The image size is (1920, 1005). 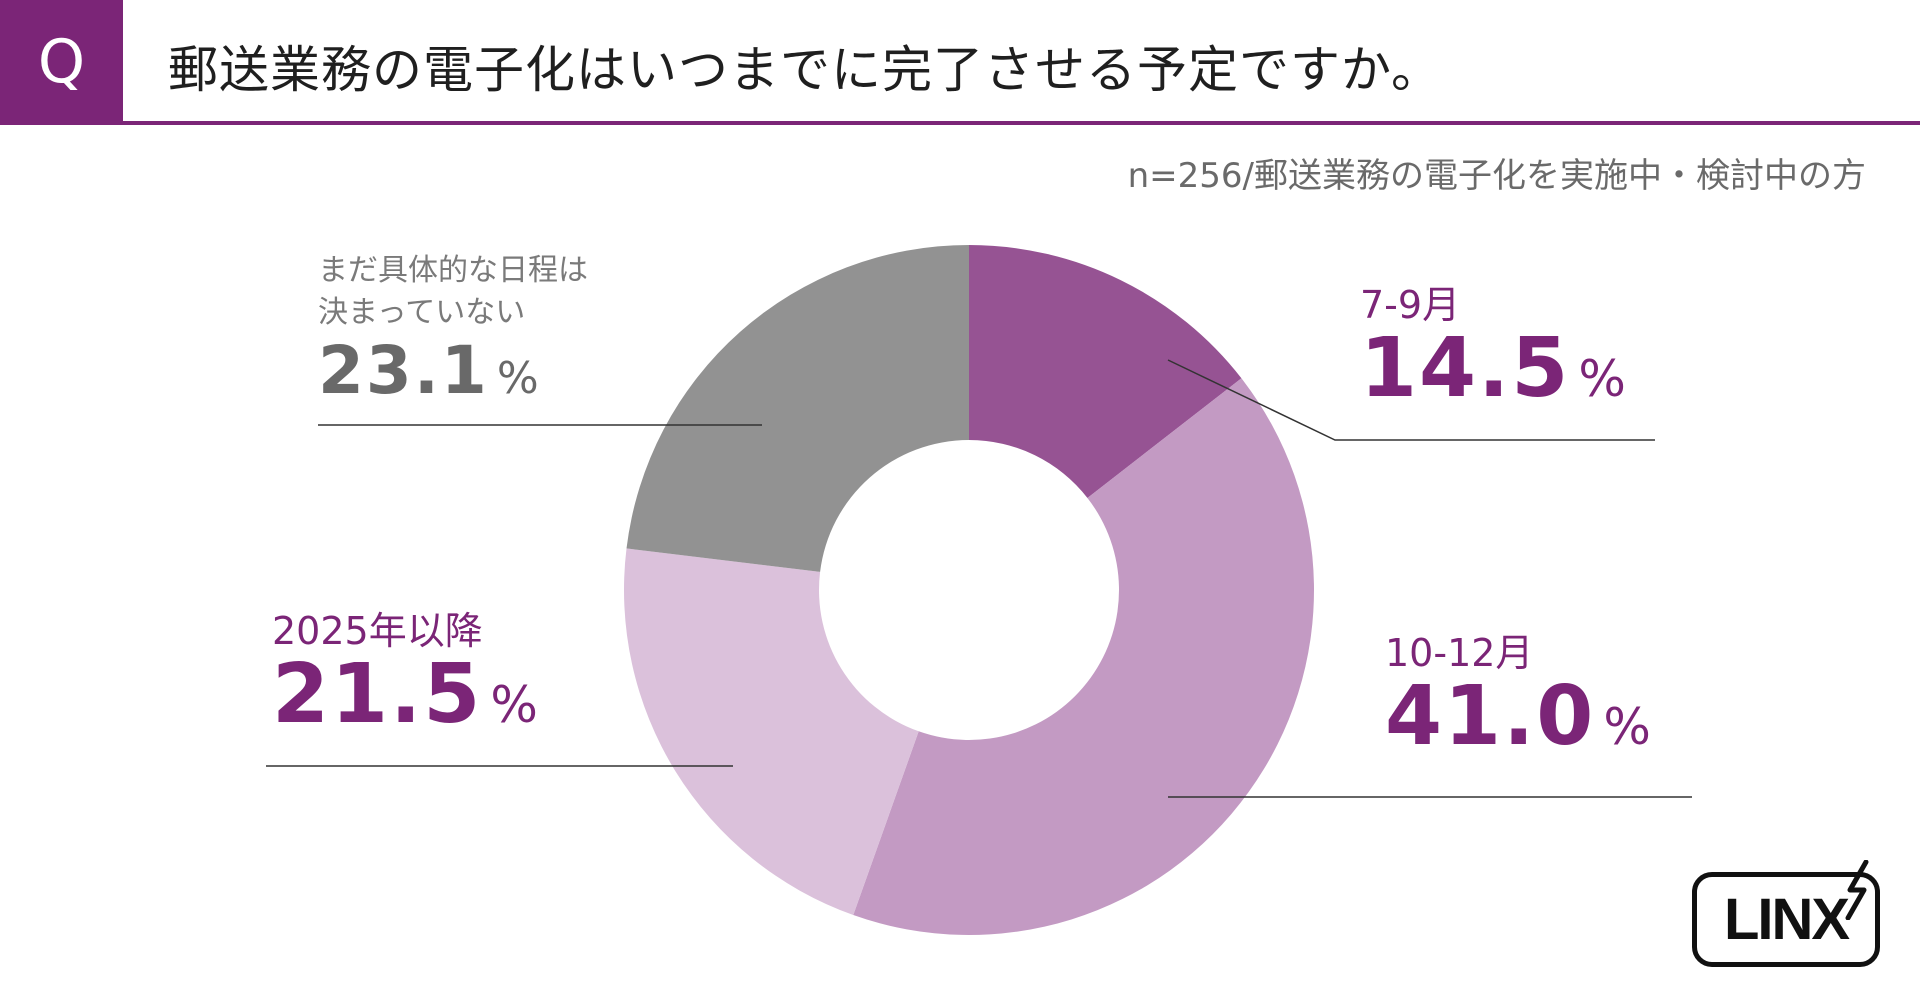 I want to click on lightning-bolt-icon, so click(x=1857, y=890).